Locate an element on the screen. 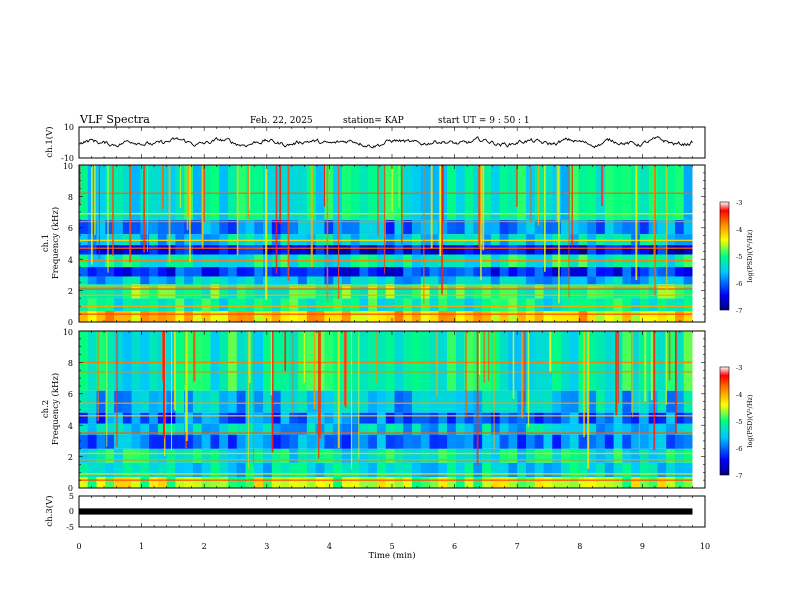 Image resolution: width=792 pixels, height=612 pixels. ch2-cb-tick-5: -5 is located at coordinates (739, 422).